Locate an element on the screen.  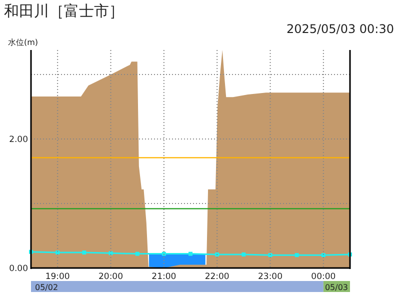
y-tick-label: 0.00 is located at coordinates (18, 269).